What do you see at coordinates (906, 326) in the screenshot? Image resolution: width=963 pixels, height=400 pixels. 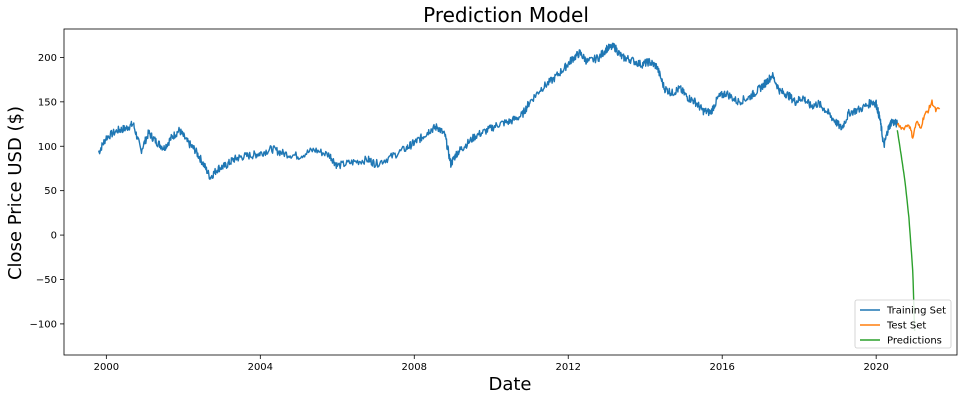 I see `legend-label-test-set: Test Set` at bounding box center [906, 326].